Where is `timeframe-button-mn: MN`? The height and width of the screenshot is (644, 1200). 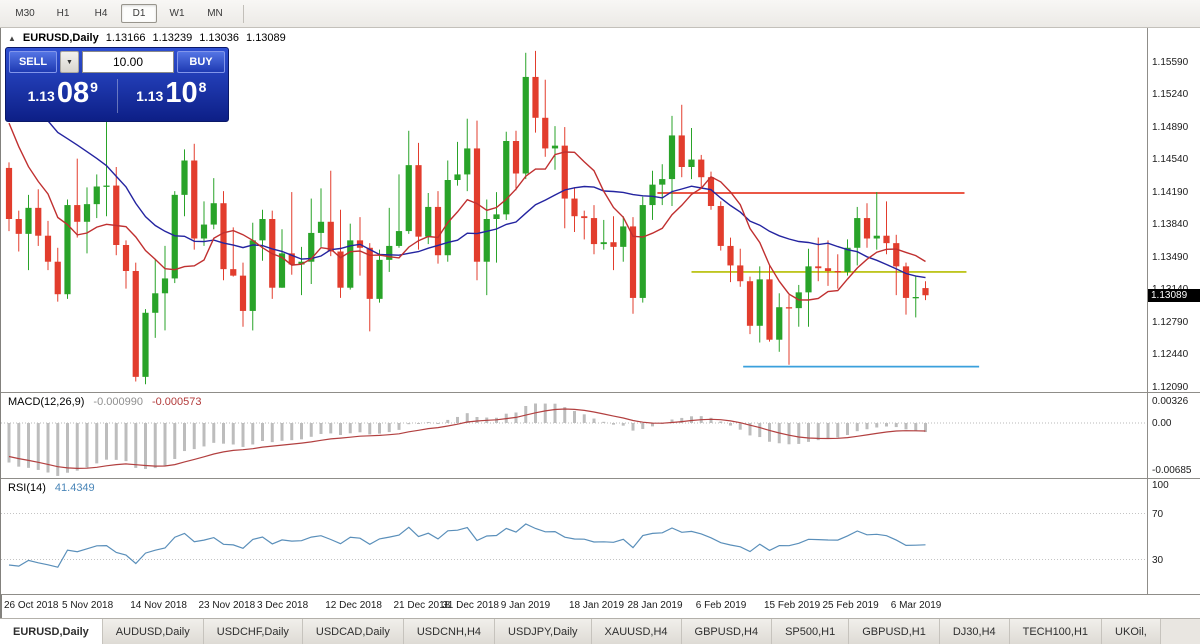 timeframe-button-mn: MN is located at coordinates (215, 13).